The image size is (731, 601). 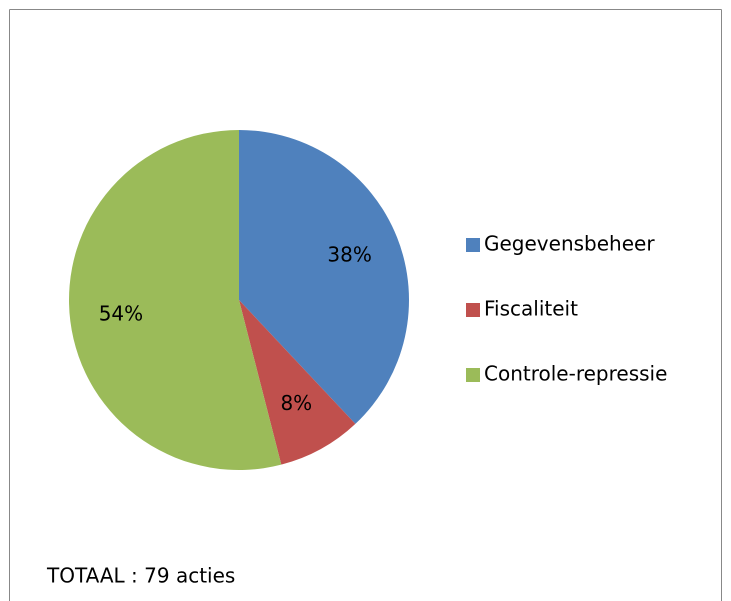 I want to click on data-label: 38%, so click(x=349, y=255).